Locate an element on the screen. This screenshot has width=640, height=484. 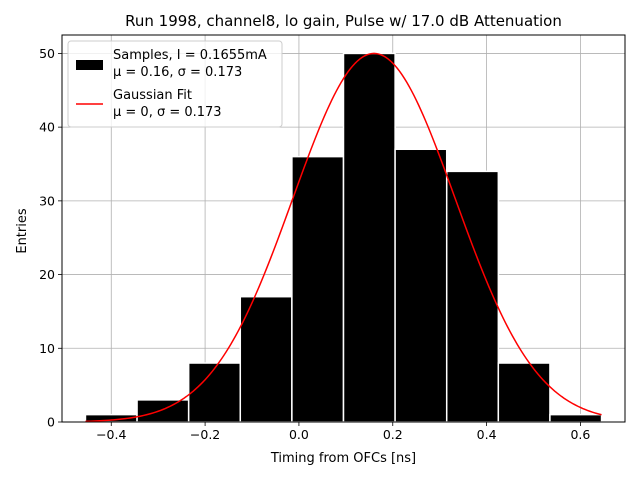
y-axis-label: Entries is located at coordinates (22, 231).